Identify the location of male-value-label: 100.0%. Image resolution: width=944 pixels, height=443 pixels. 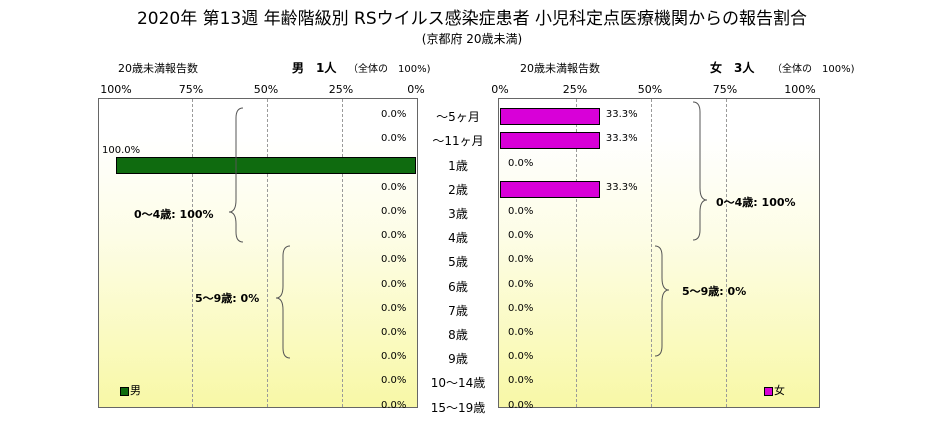
(121, 150).